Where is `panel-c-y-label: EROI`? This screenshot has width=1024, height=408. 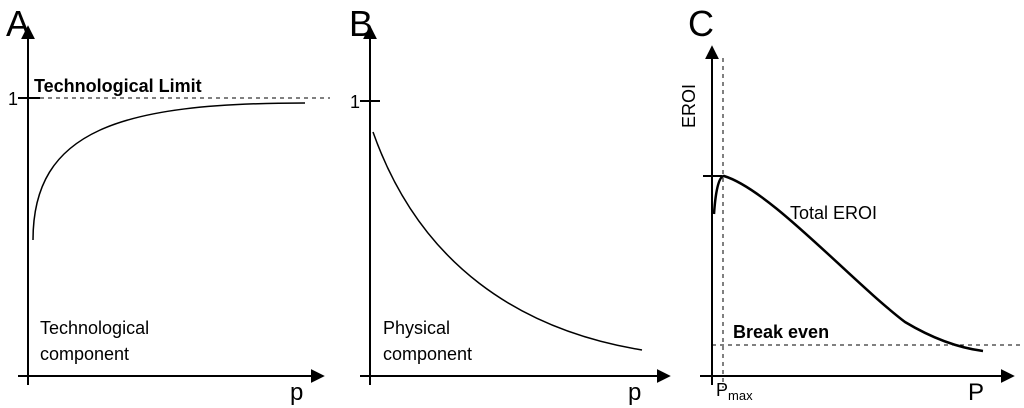 panel-c-y-label: EROI is located at coordinates (689, 106).